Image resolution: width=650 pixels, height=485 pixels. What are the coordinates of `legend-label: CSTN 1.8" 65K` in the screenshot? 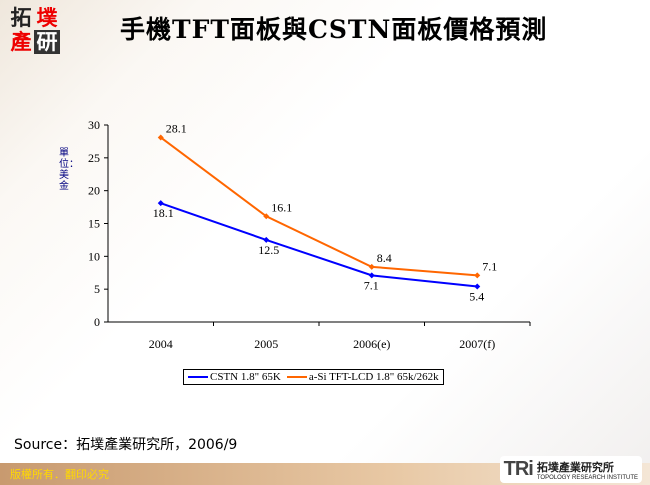 It's located at (245, 377).